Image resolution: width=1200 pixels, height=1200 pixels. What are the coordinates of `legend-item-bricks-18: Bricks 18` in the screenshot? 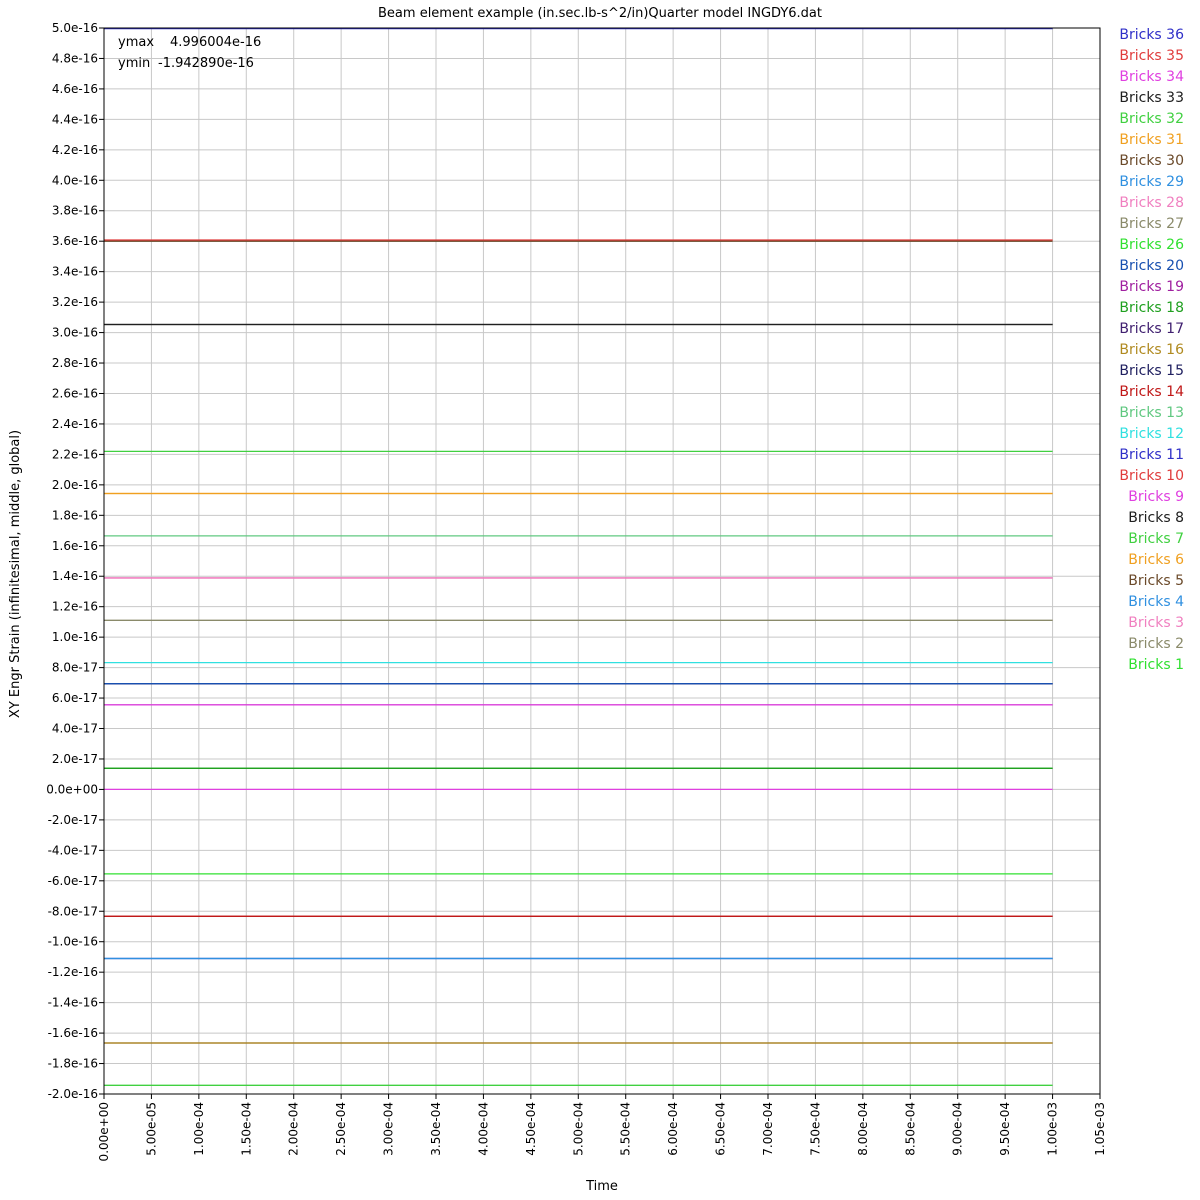 It's located at (1151, 308).